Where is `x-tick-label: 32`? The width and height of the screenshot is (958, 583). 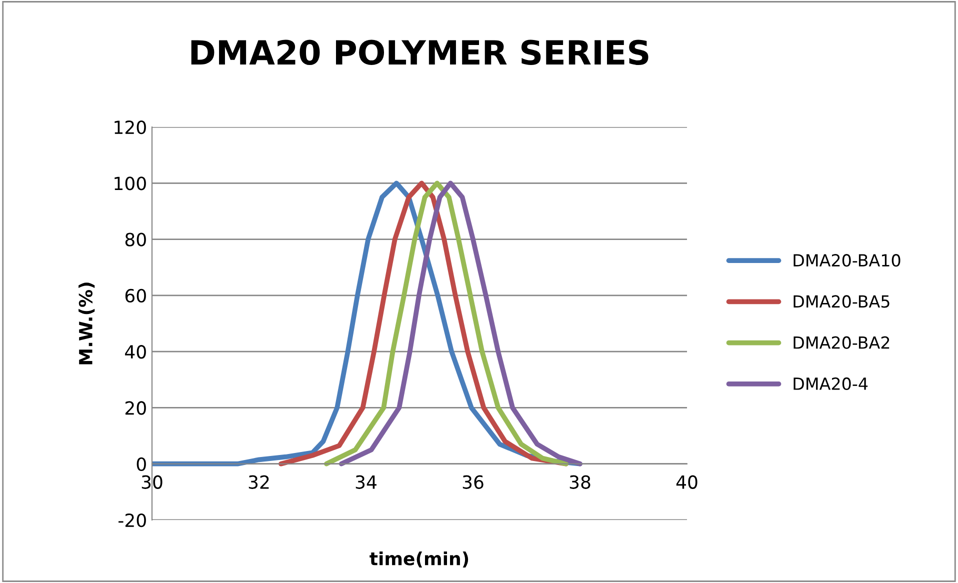 x-tick-label: 32 is located at coordinates (258, 482).